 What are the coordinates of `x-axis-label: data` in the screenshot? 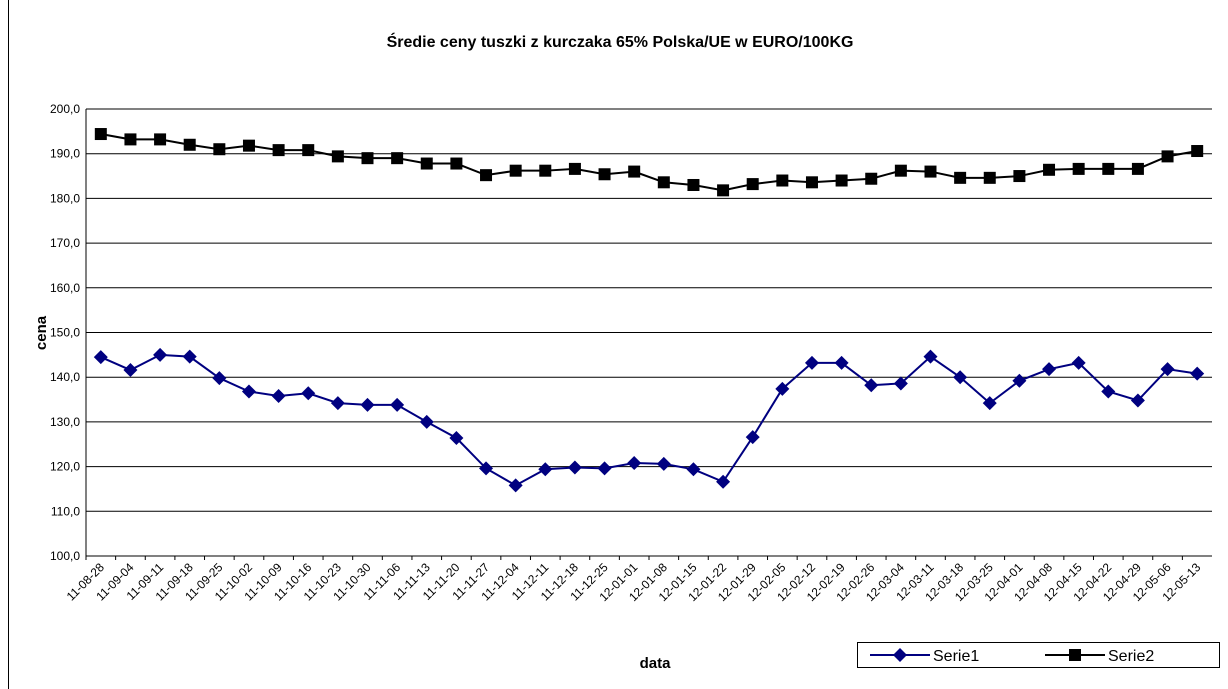 It's located at (656, 663).